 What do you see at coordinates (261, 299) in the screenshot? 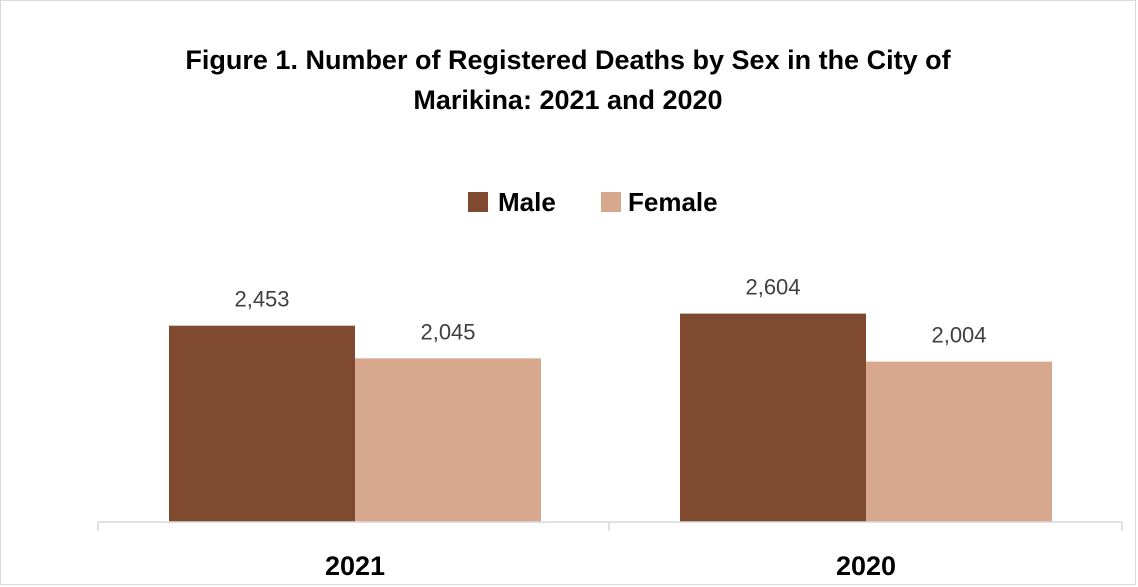
I see `data-label-male-2021: 2,453` at bounding box center [261, 299].